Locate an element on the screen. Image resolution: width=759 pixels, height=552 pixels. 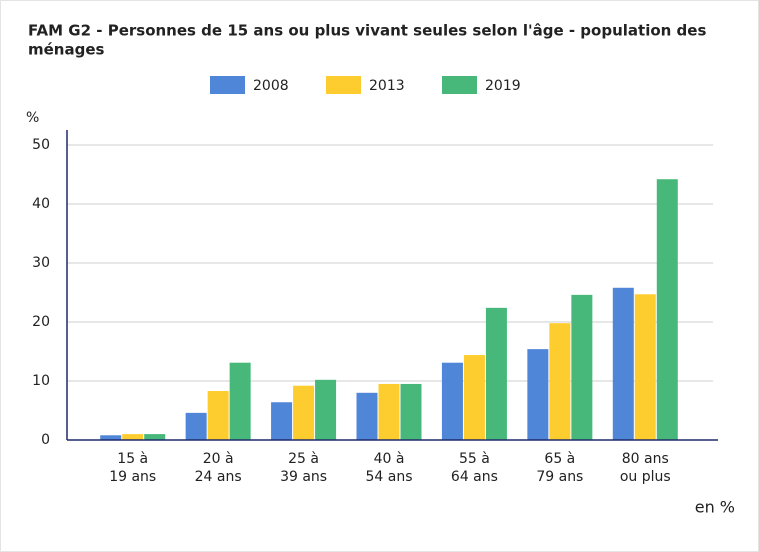
x-tick-label: 55 à is located at coordinates (474, 459).